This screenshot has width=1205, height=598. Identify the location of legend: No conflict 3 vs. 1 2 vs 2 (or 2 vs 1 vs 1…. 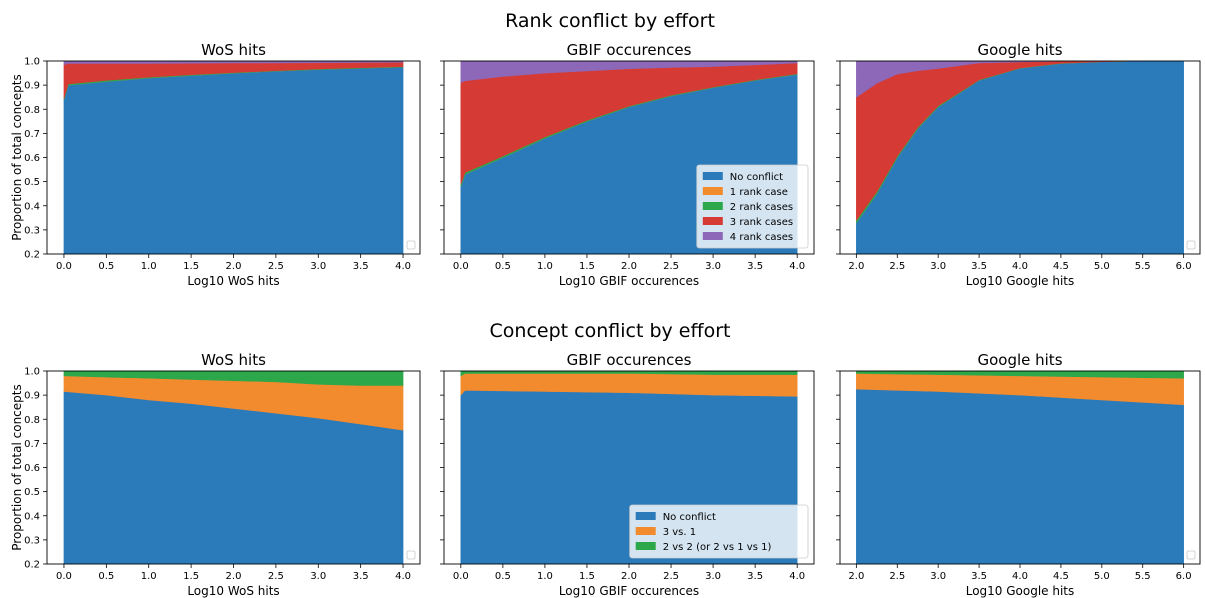
(719, 531).